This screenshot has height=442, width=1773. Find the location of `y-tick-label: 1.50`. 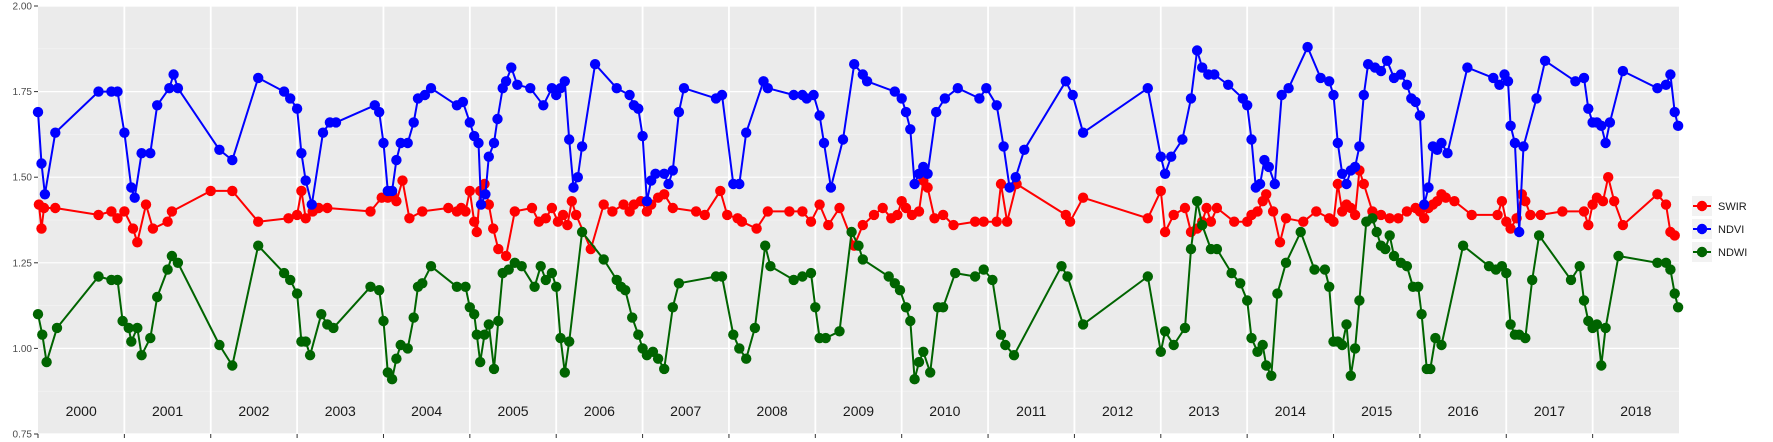

y-tick-label: 1.50 is located at coordinates (23, 178).